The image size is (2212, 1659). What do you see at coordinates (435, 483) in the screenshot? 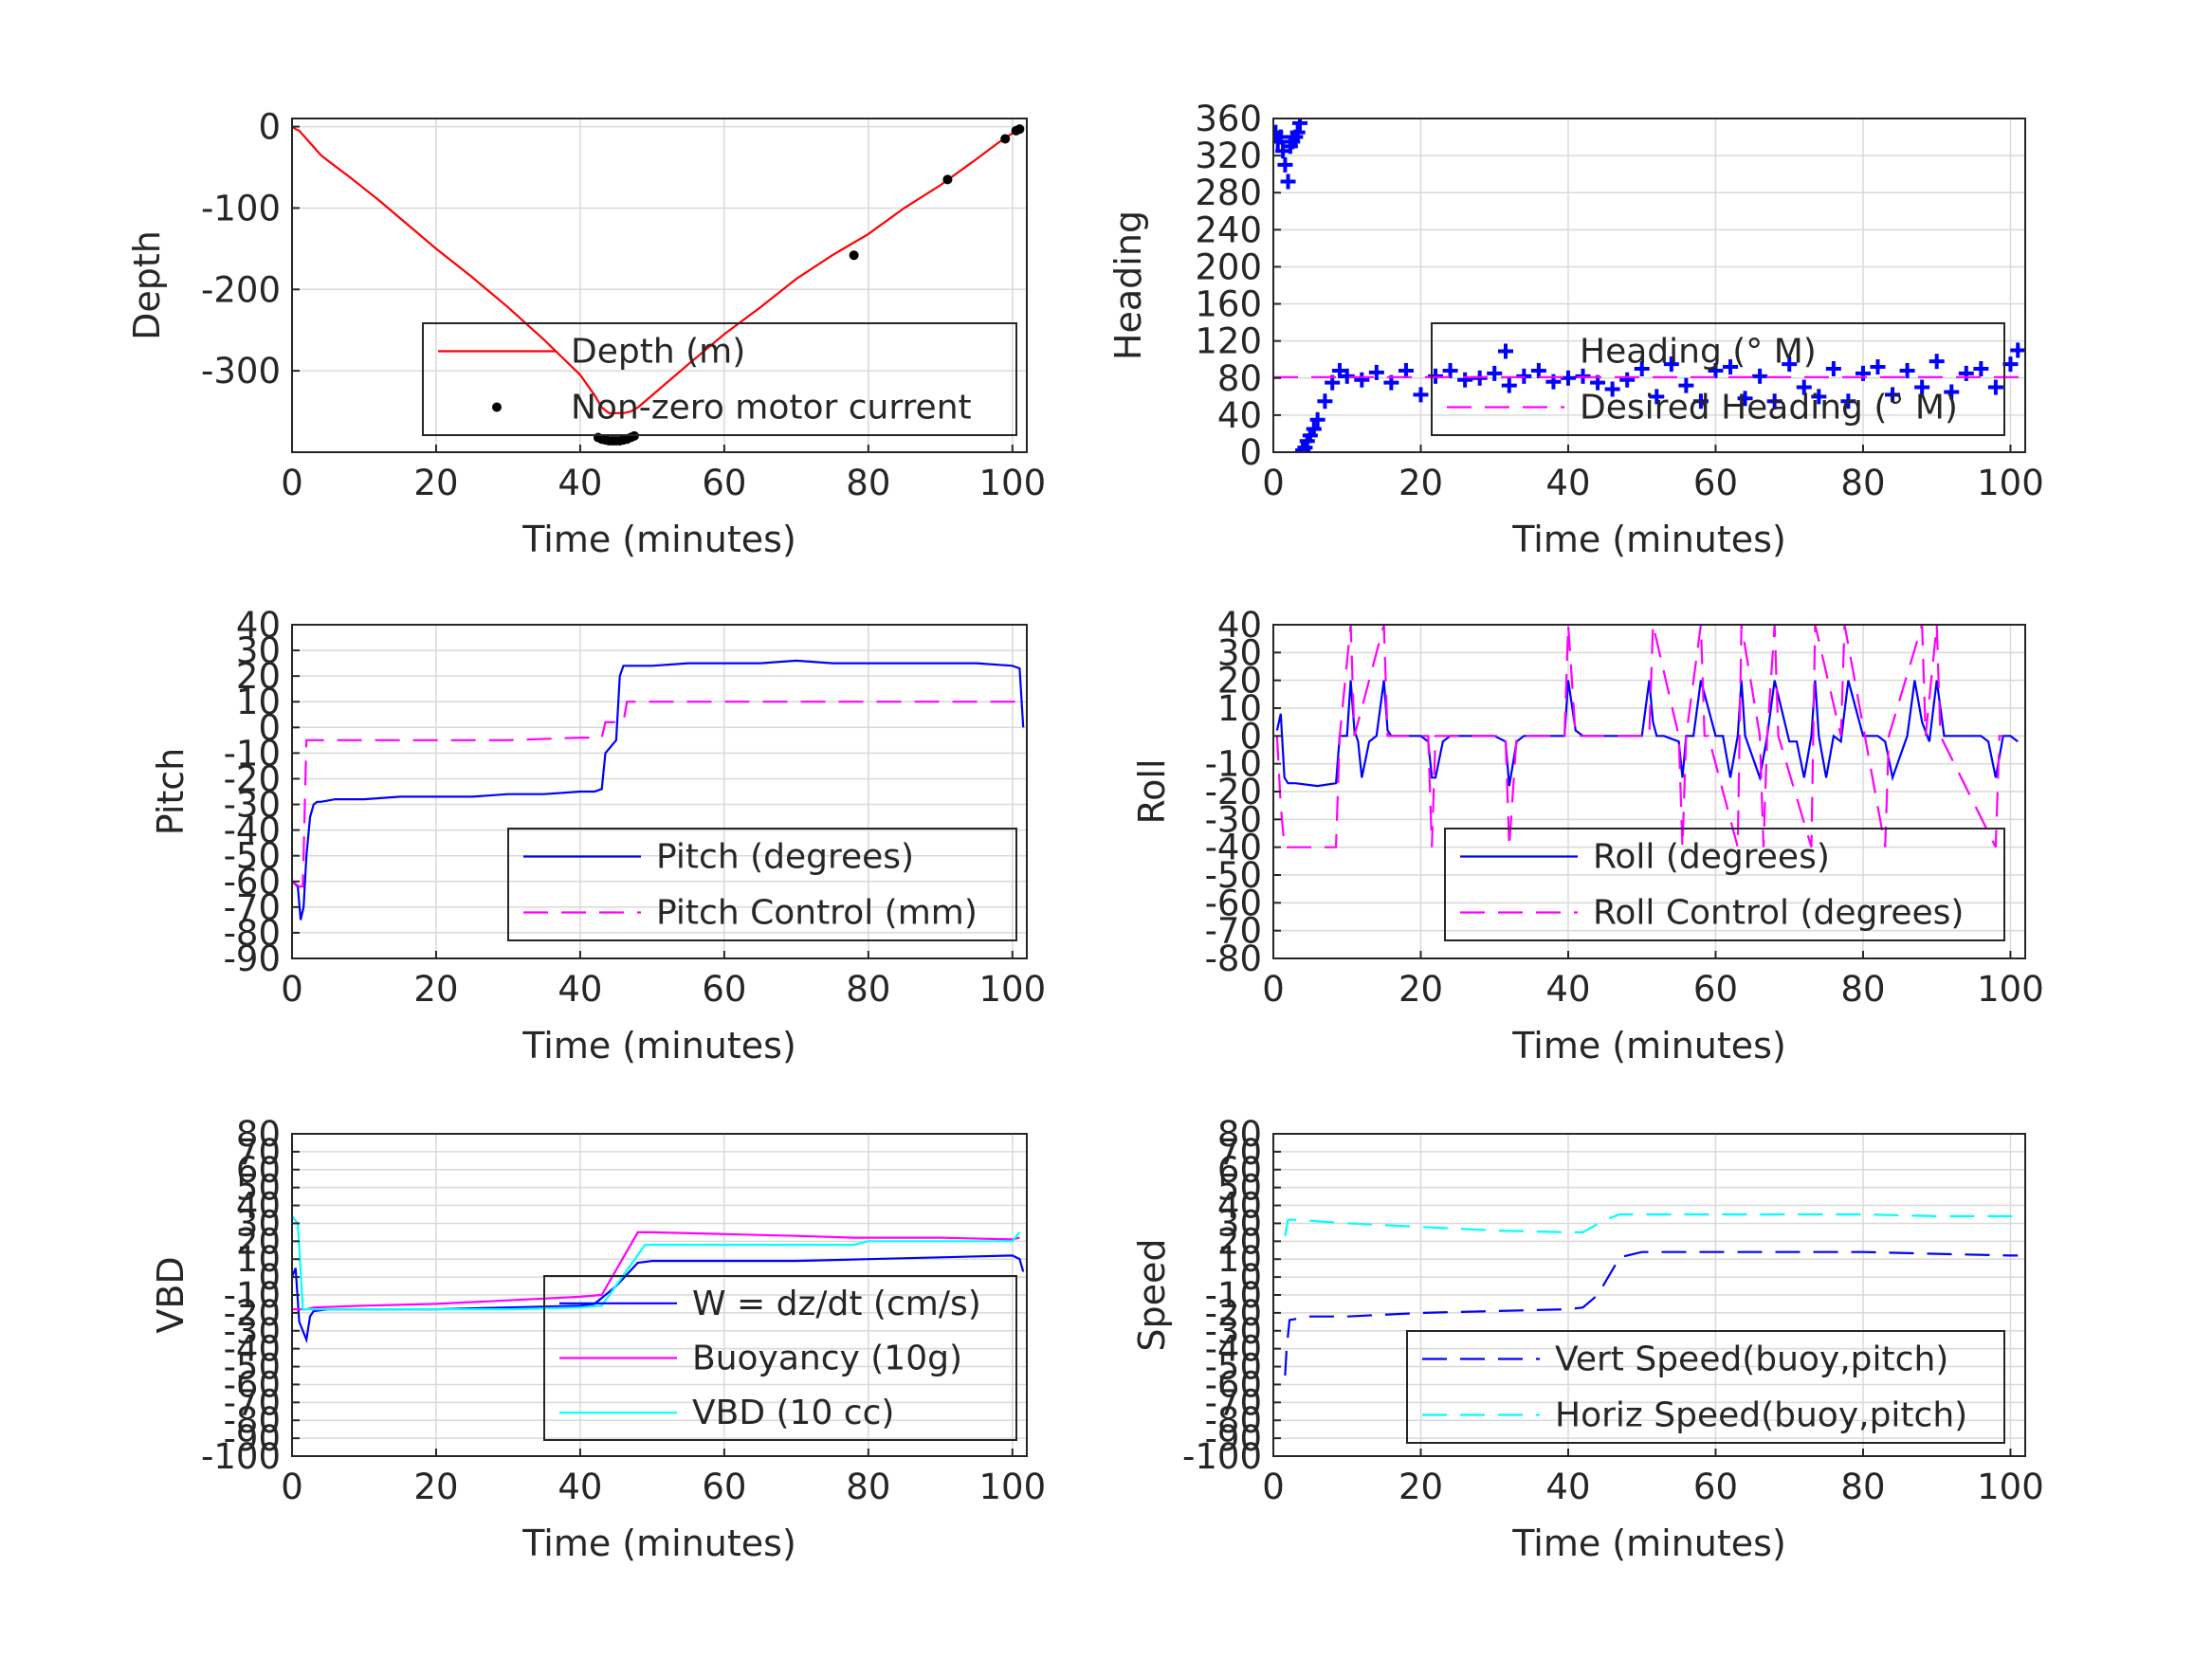
I see `depth-xtick-label: 20` at bounding box center [435, 483].